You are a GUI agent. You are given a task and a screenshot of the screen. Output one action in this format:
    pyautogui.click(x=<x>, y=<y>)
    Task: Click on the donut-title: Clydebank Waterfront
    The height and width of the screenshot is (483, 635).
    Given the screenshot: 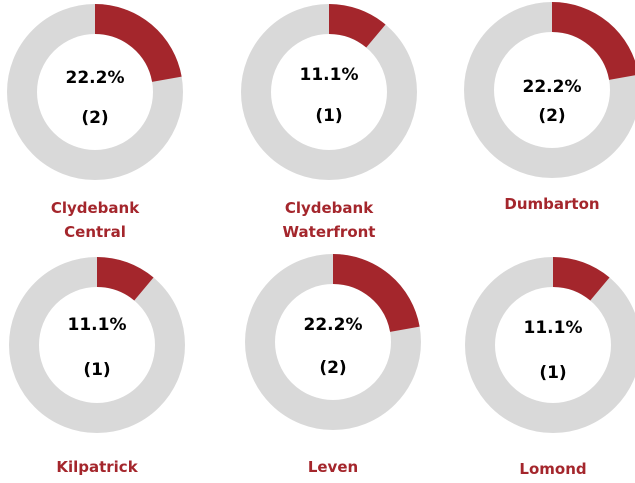 What is the action you would take?
    pyautogui.click(x=329, y=220)
    